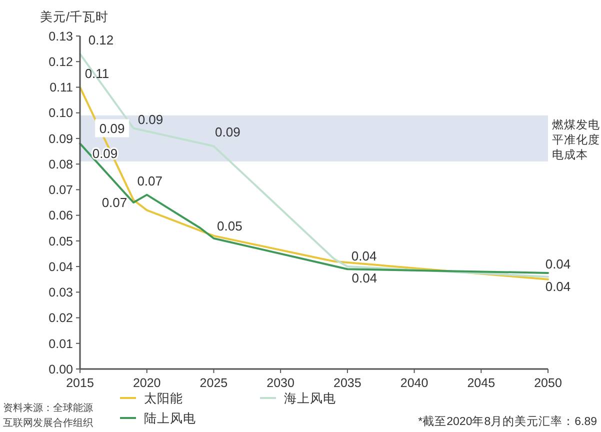 This screenshot has width=601, height=432. I want to click on legend-label: 陆上风电, so click(170, 418).